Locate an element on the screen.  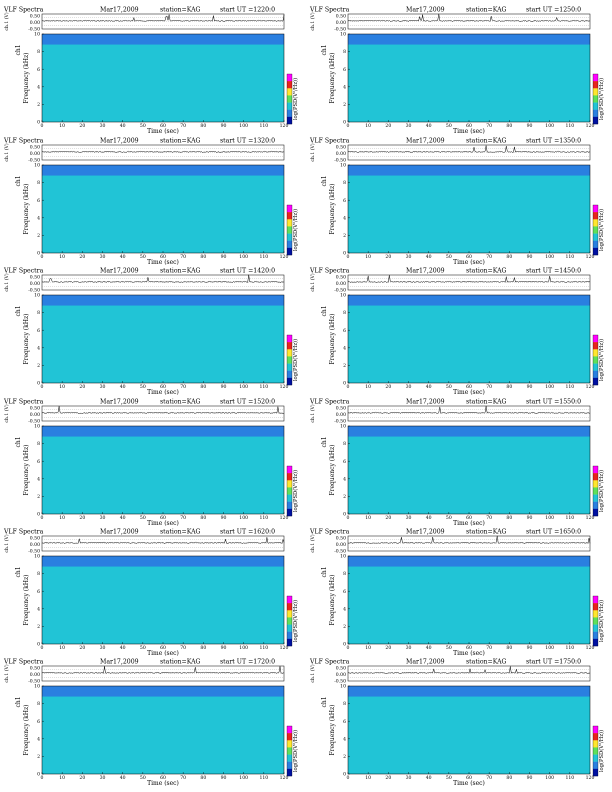
x-tick-label: 80 is located at coordinates (203, 126).